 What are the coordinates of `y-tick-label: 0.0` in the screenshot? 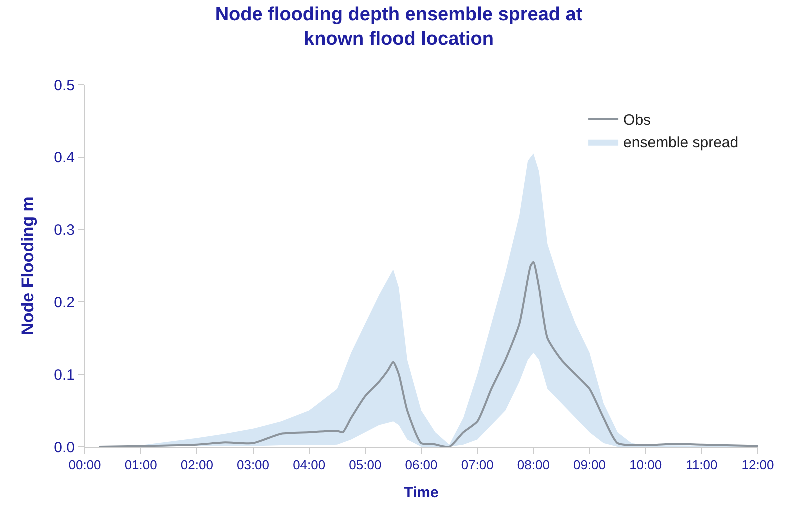 It's located at (64, 447).